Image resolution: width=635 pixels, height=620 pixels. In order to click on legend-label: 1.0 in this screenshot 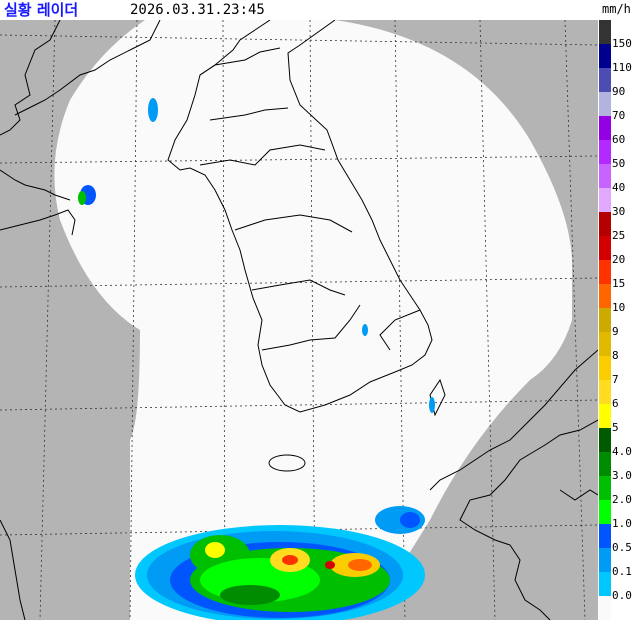, I will do `click(622, 523)`.